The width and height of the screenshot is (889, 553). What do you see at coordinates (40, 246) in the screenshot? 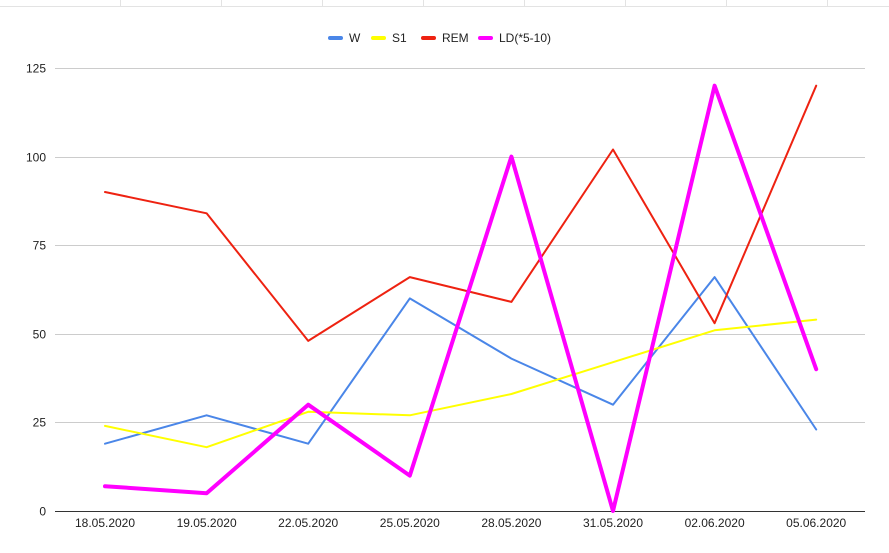
I see `y-tick-label: 75` at bounding box center [40, 246].